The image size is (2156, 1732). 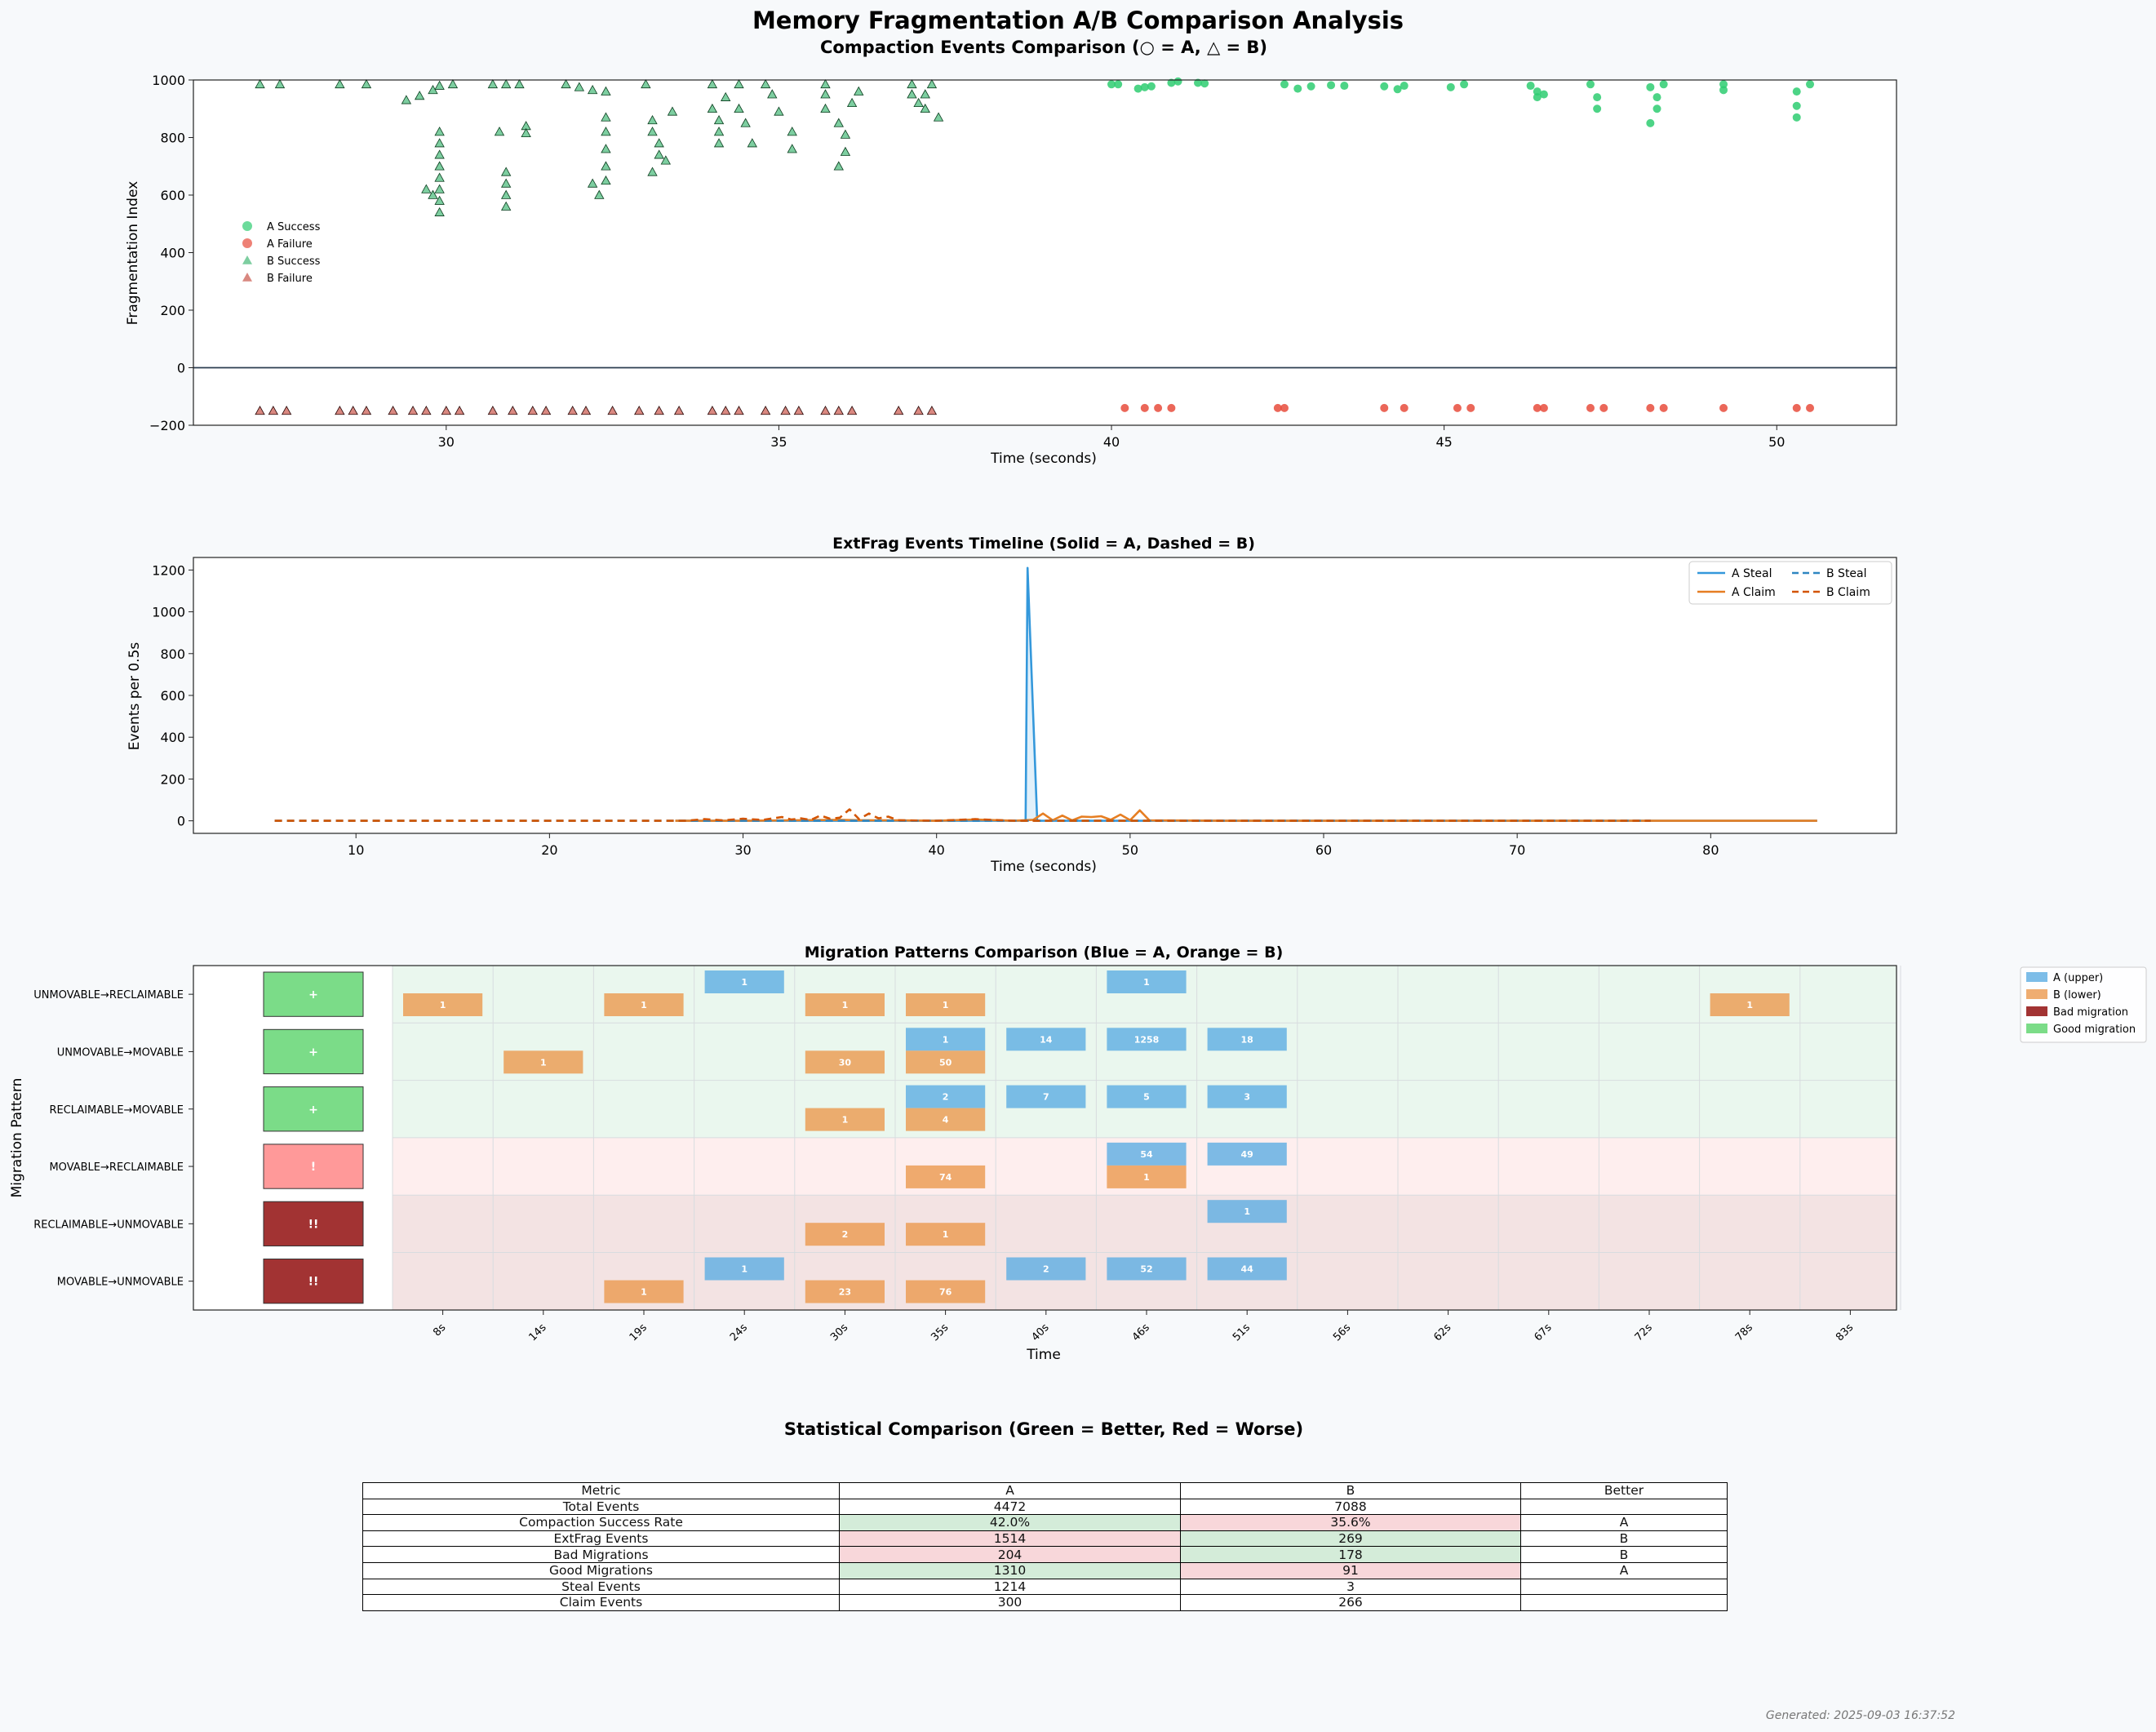 What do you see at coordinates (601, 1507) in the screenshot?
I see `stats-cell: Total Events` at bounding box center [601, 1507].